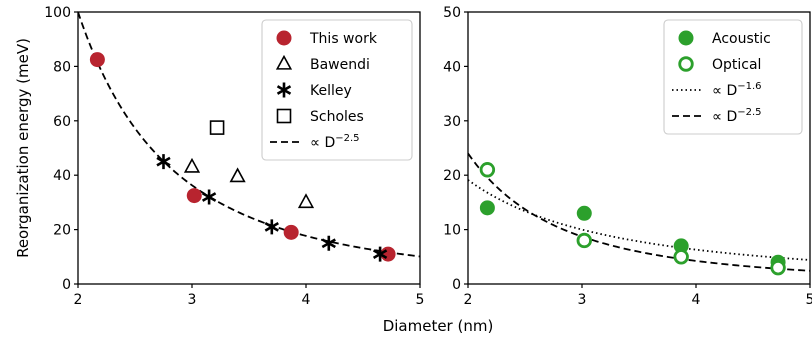 The width and height of the screenshot is (812, 341). What do you see at coordinates (582, 300) in the screenshot?
I see `right-x-tick-label-1: 3` at bounding box center [582, 300].